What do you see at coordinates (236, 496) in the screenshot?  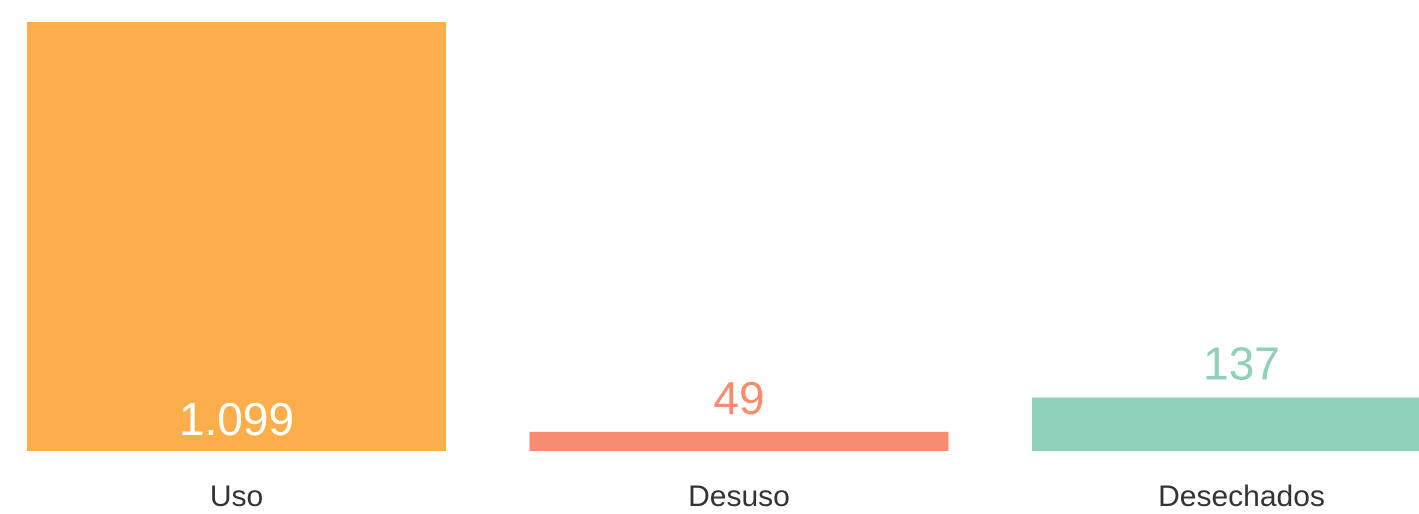 I see `x-tick-label: Uso` at bounding box center [236, 496].